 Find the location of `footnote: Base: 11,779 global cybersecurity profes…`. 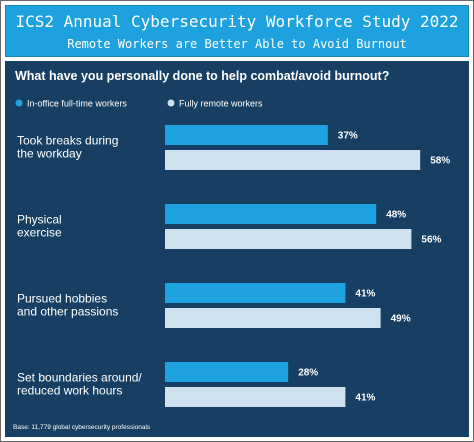

footnote: Base: 11,779 global cybersecurity profes… is located at coordinates (82, 427).